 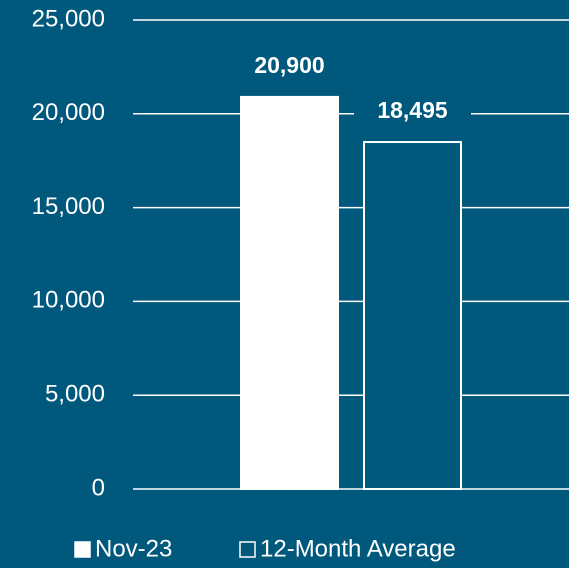 What do you see at coordinates (68, 206) in the screenshot?
I see `y-tick-label: 15,000` at bounding box center [68, 206].